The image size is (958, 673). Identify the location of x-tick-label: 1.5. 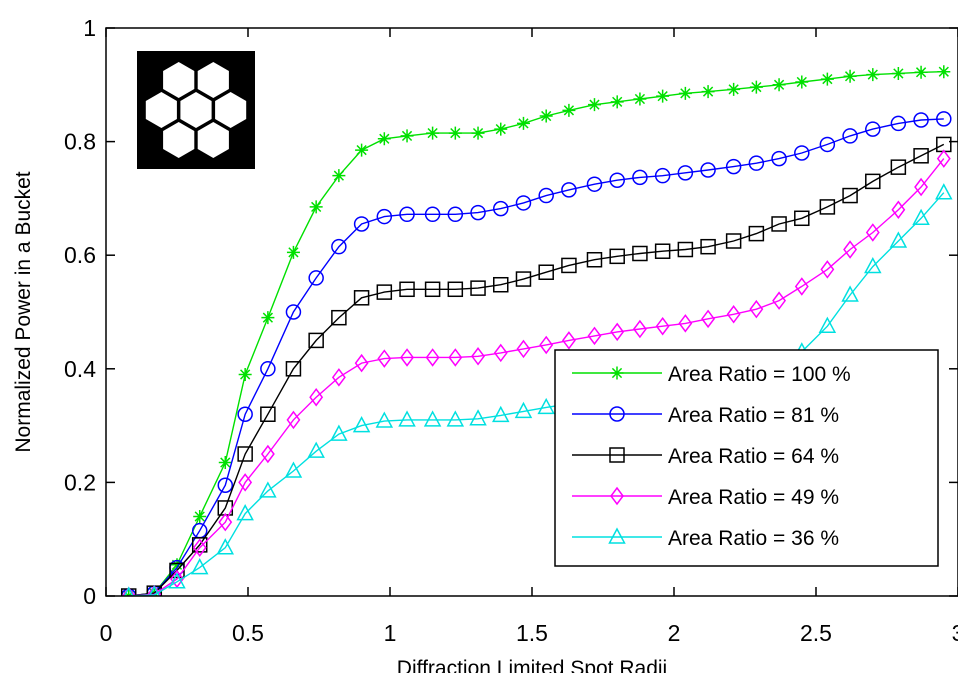
(532, 633).